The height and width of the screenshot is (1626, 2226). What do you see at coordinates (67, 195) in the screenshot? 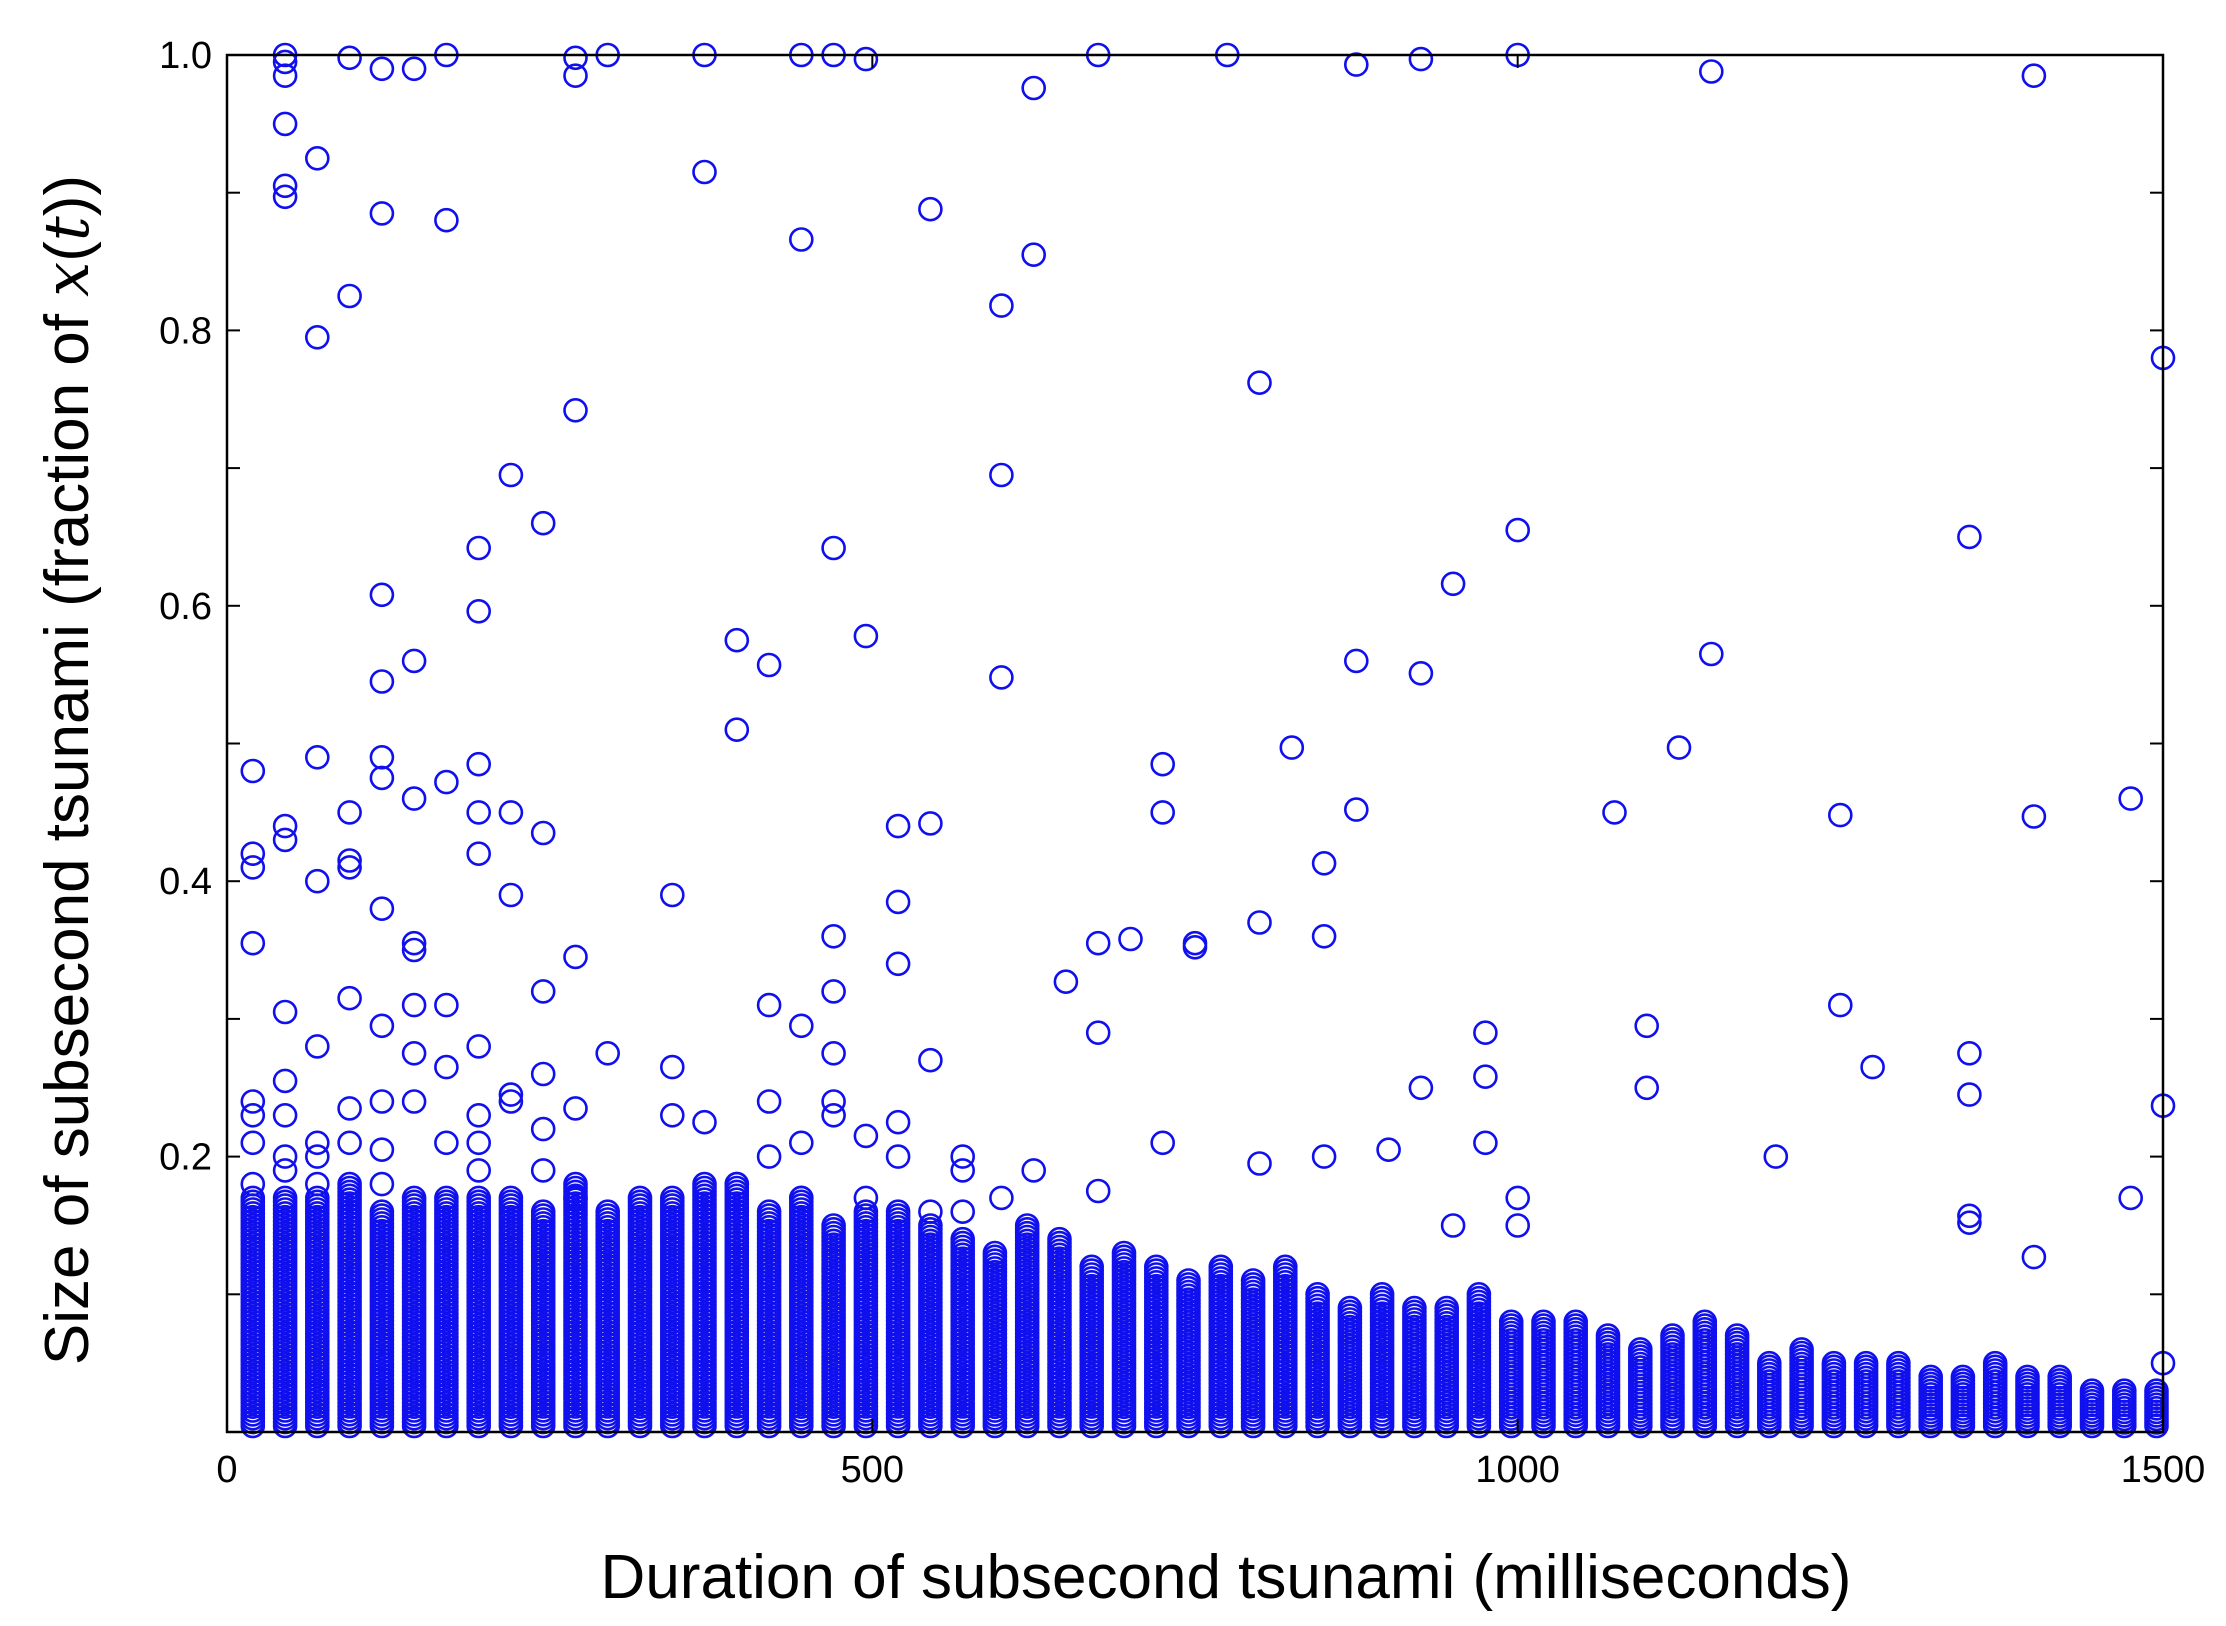
I see `y-axis-title-close: ))` at bounding box center [67, 195].